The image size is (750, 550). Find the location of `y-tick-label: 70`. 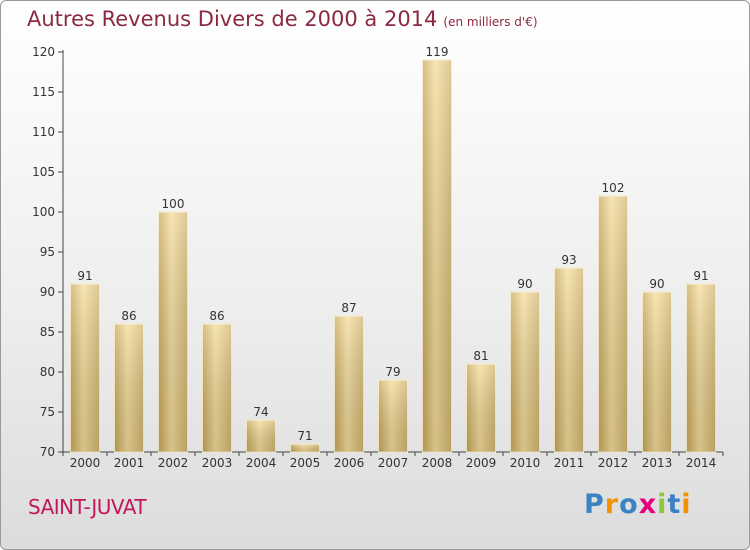

y-tick-label: 70 is located at coordinates (47, 452).